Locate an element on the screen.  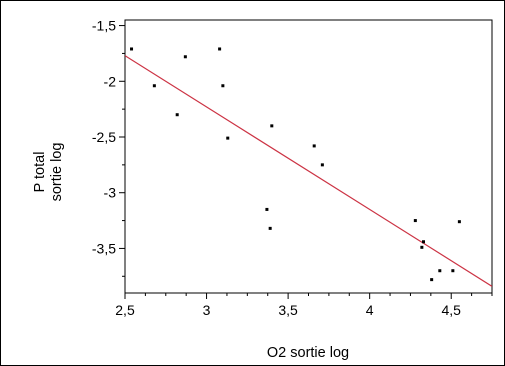
y-axis-label-line-2: sortie log is located at coordinates (57, 172).